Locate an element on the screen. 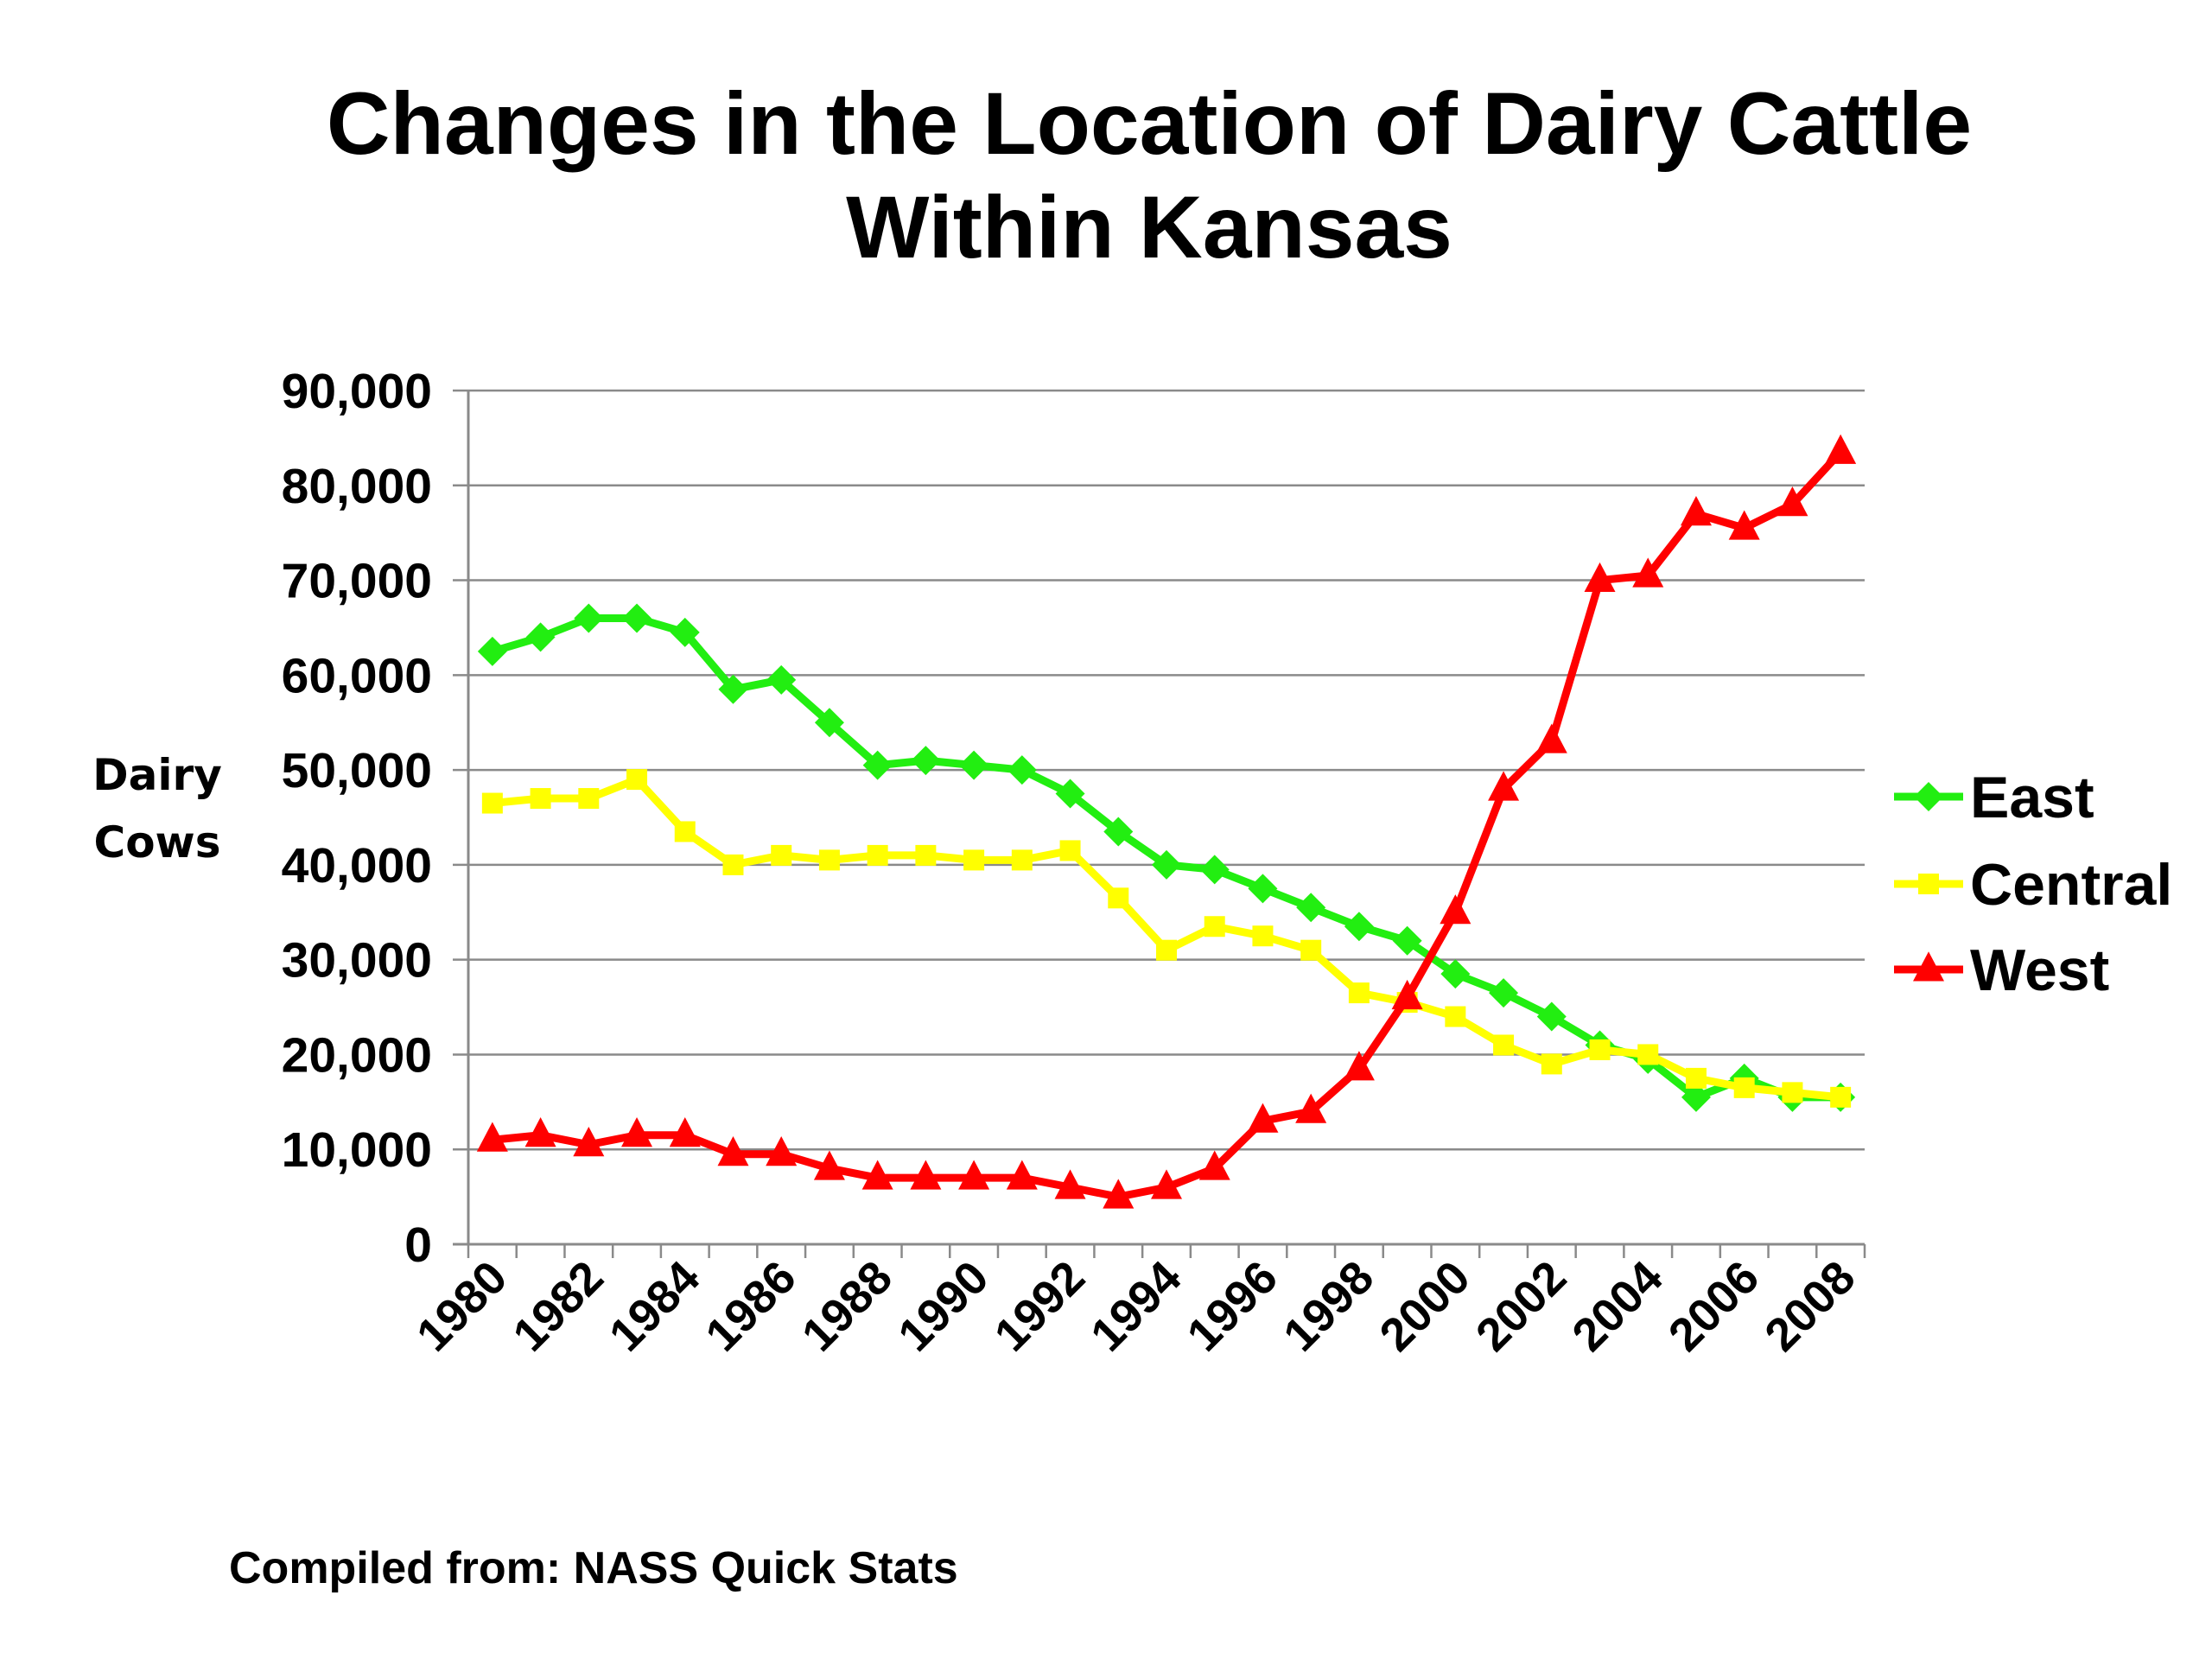  y-tick-label-60000: 60,000 is located at coordinates (357, 675).